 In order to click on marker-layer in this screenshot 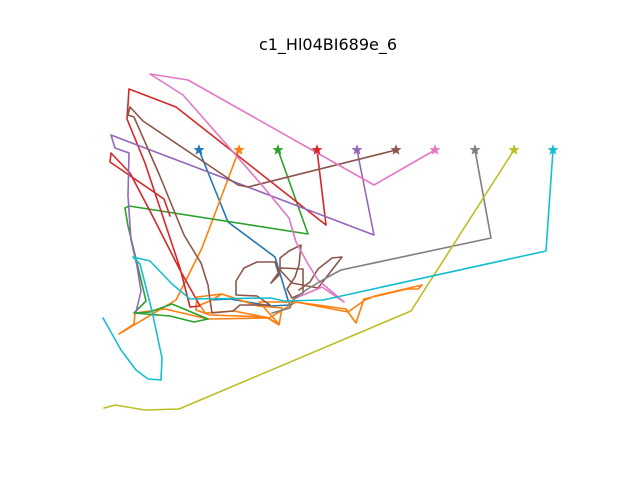, I will do `click(376, 149)`.